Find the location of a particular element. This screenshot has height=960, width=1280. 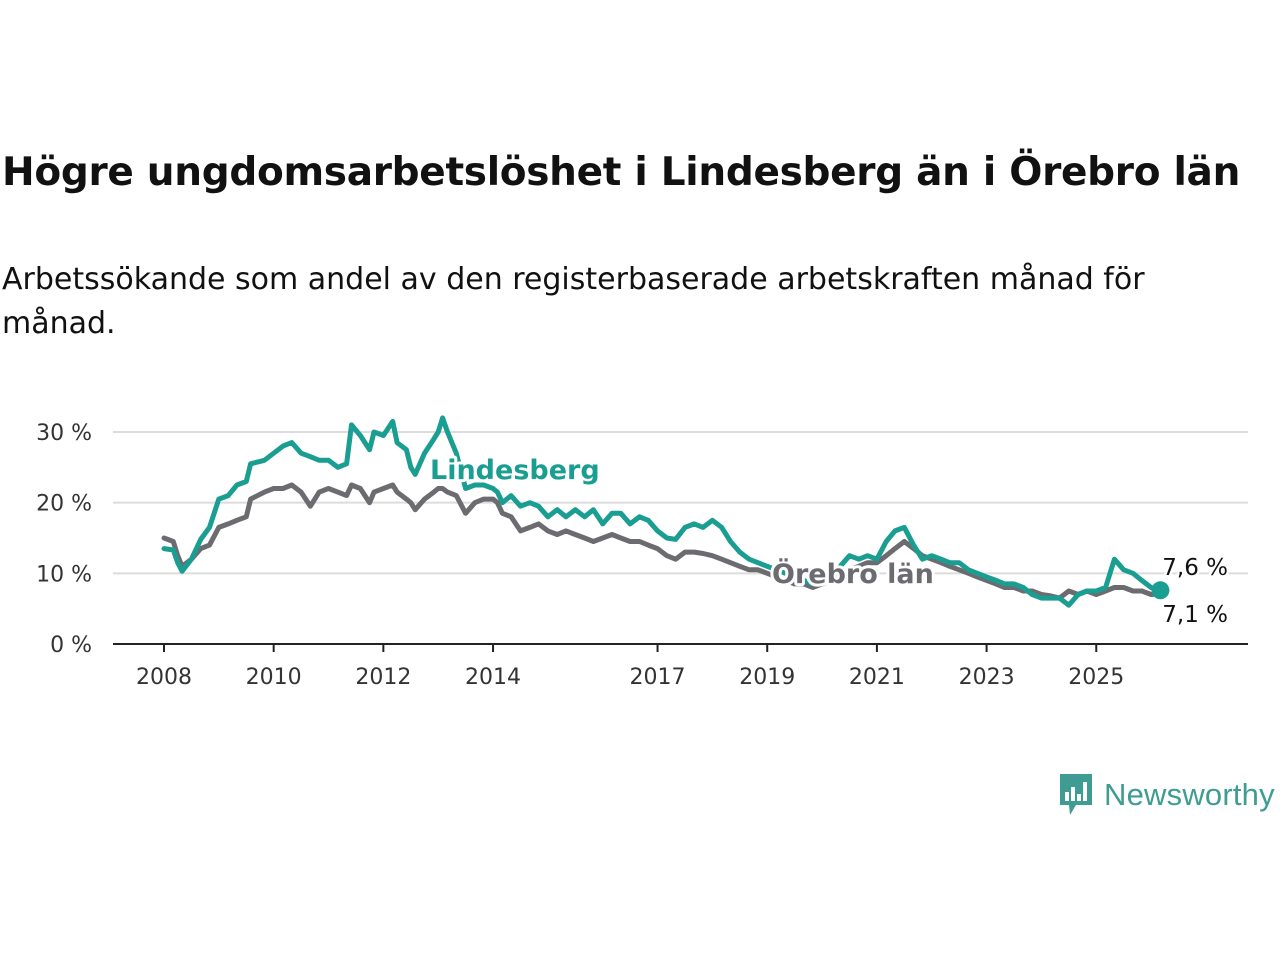

x-tick-label: 2021 is located at coordinates (877, 677).